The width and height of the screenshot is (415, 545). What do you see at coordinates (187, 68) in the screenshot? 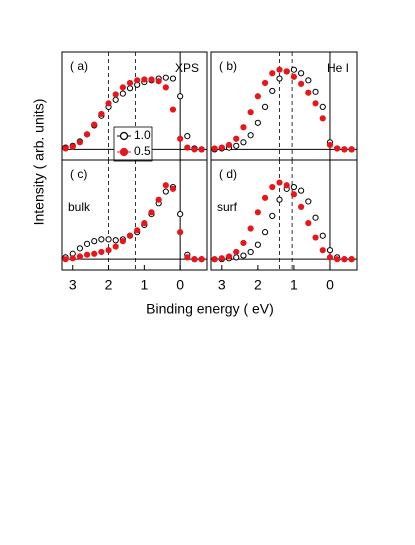
I see `panel-text: XPS` at bounding box center [187, 68].